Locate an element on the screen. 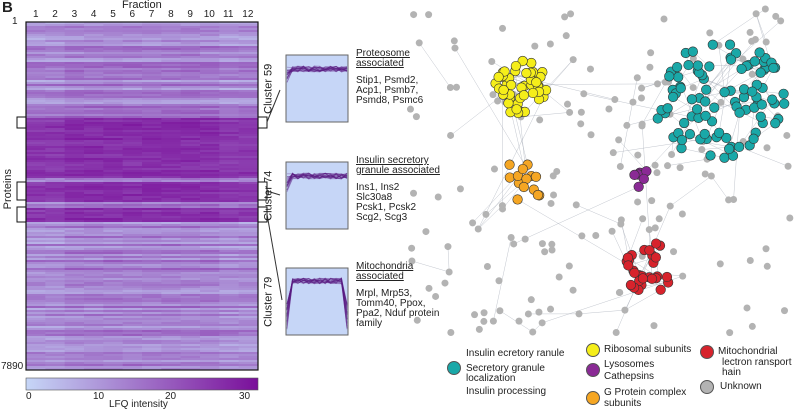 The height and width of the screenshot is (410, 800). legend-purple-line: Lysosomes is located at coordinates (629, 364).